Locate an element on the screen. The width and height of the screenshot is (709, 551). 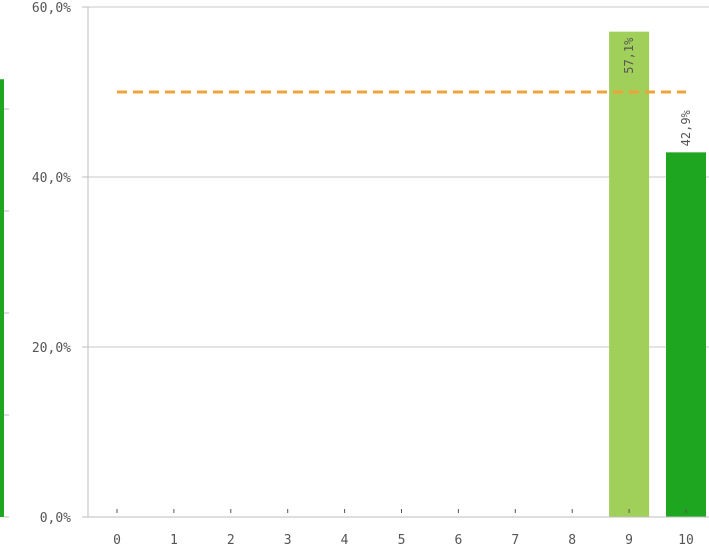
left-partial-chart is located at coordinates (4, 298).